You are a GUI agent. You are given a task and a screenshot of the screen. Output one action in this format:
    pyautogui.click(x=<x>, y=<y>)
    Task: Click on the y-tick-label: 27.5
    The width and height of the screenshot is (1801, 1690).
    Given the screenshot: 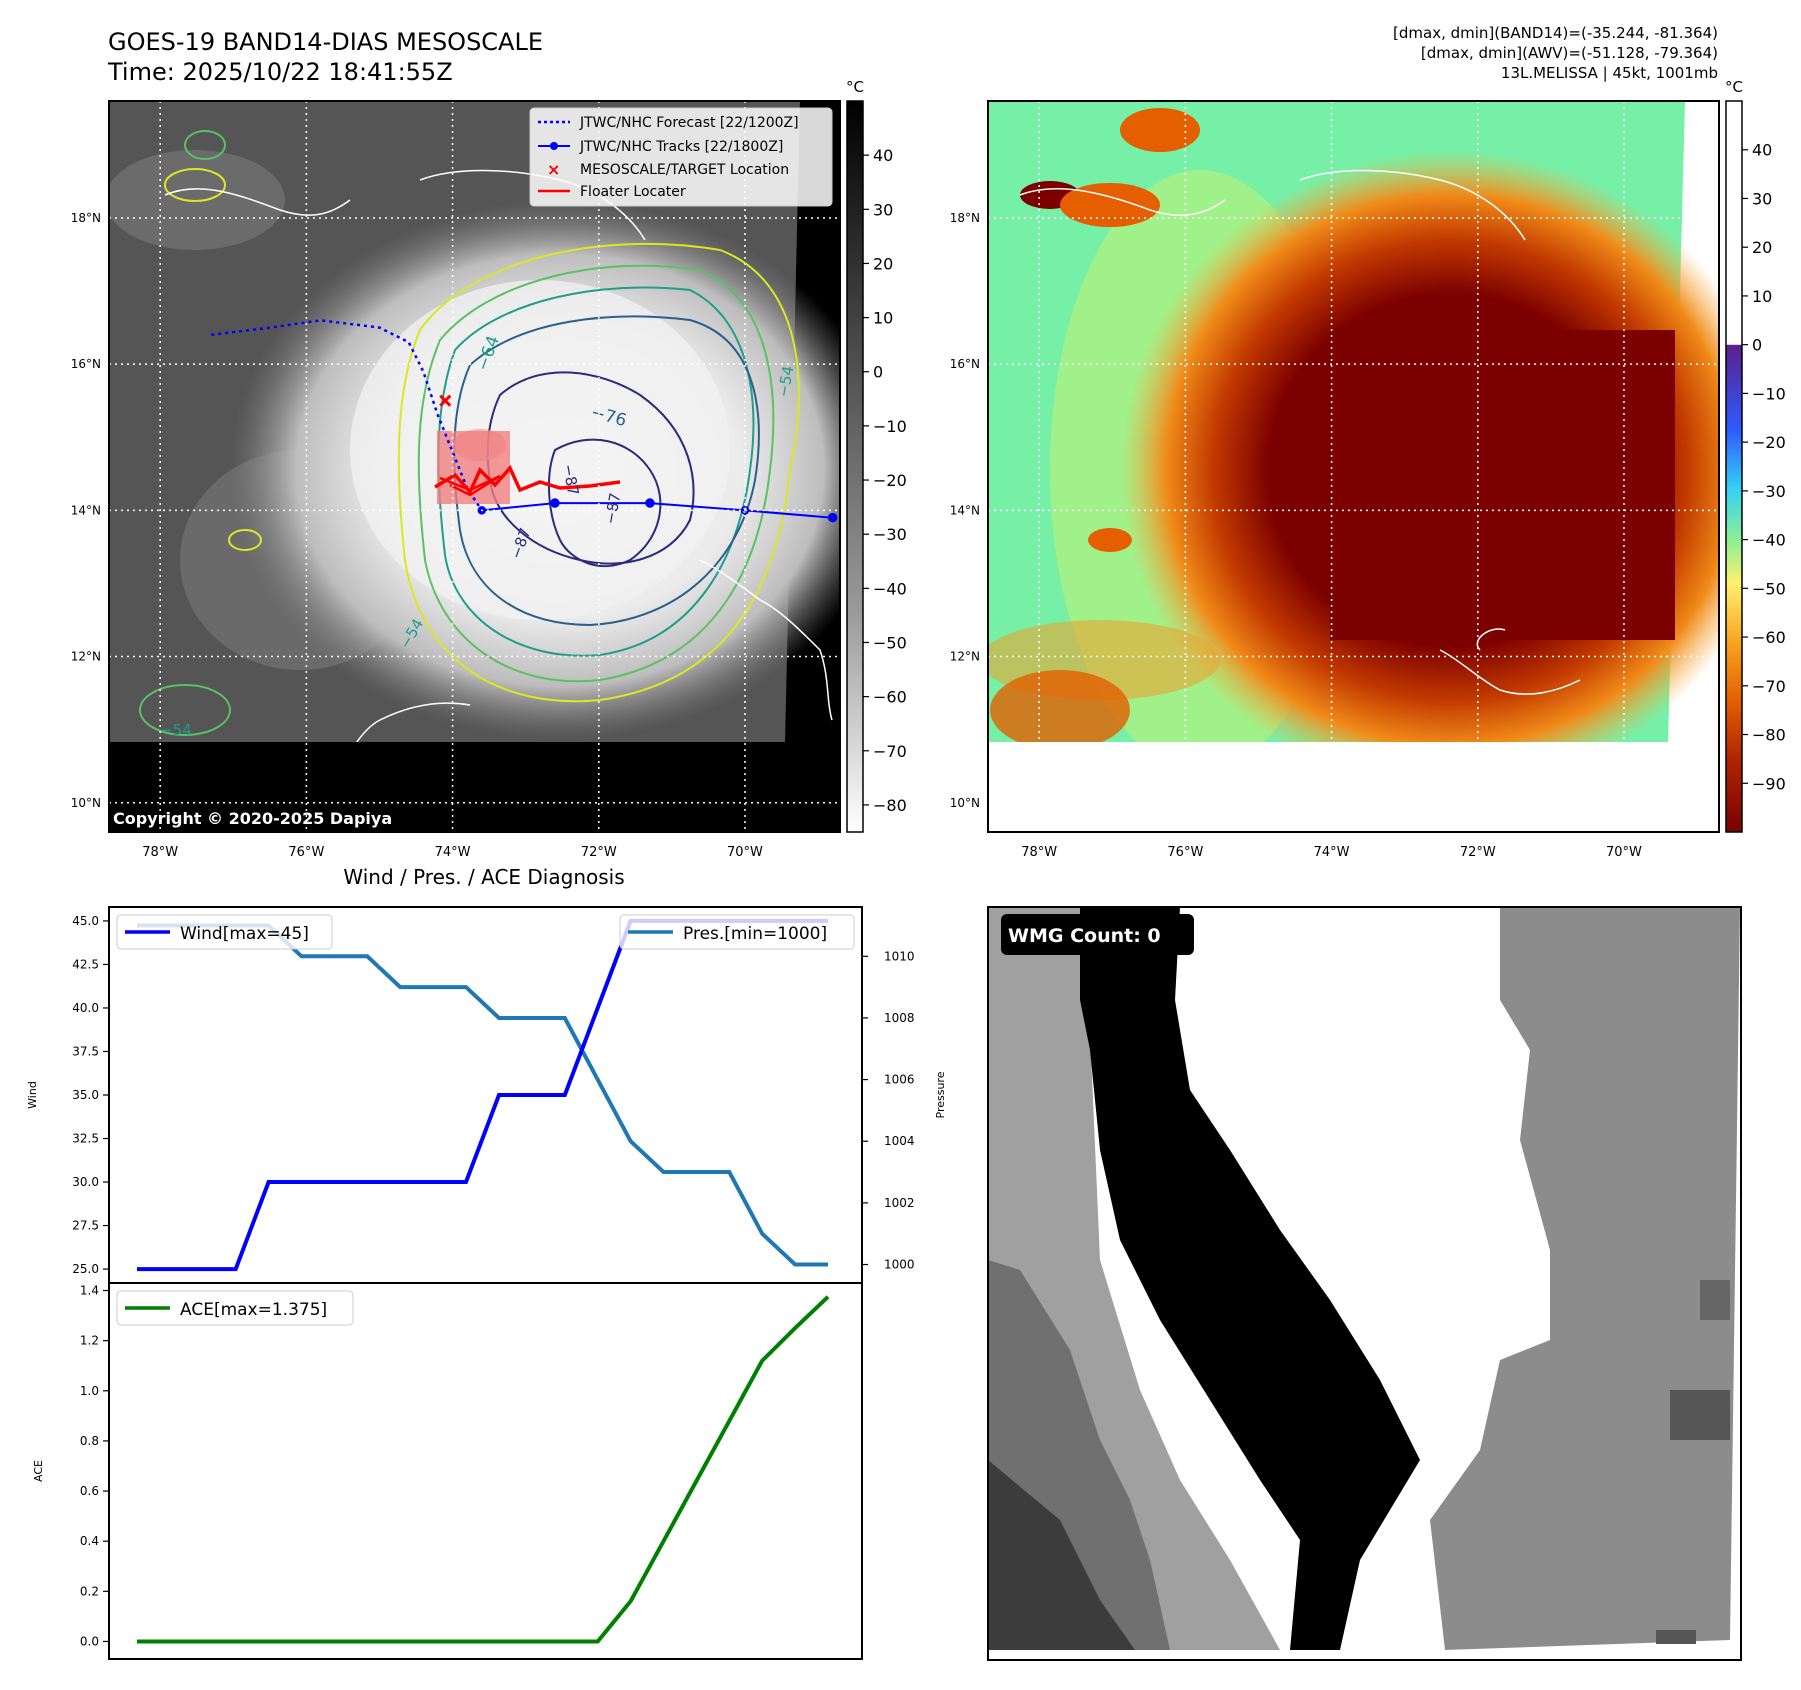 What is the action you would take?
    pyautogui.click(x=85, y=1226)
    